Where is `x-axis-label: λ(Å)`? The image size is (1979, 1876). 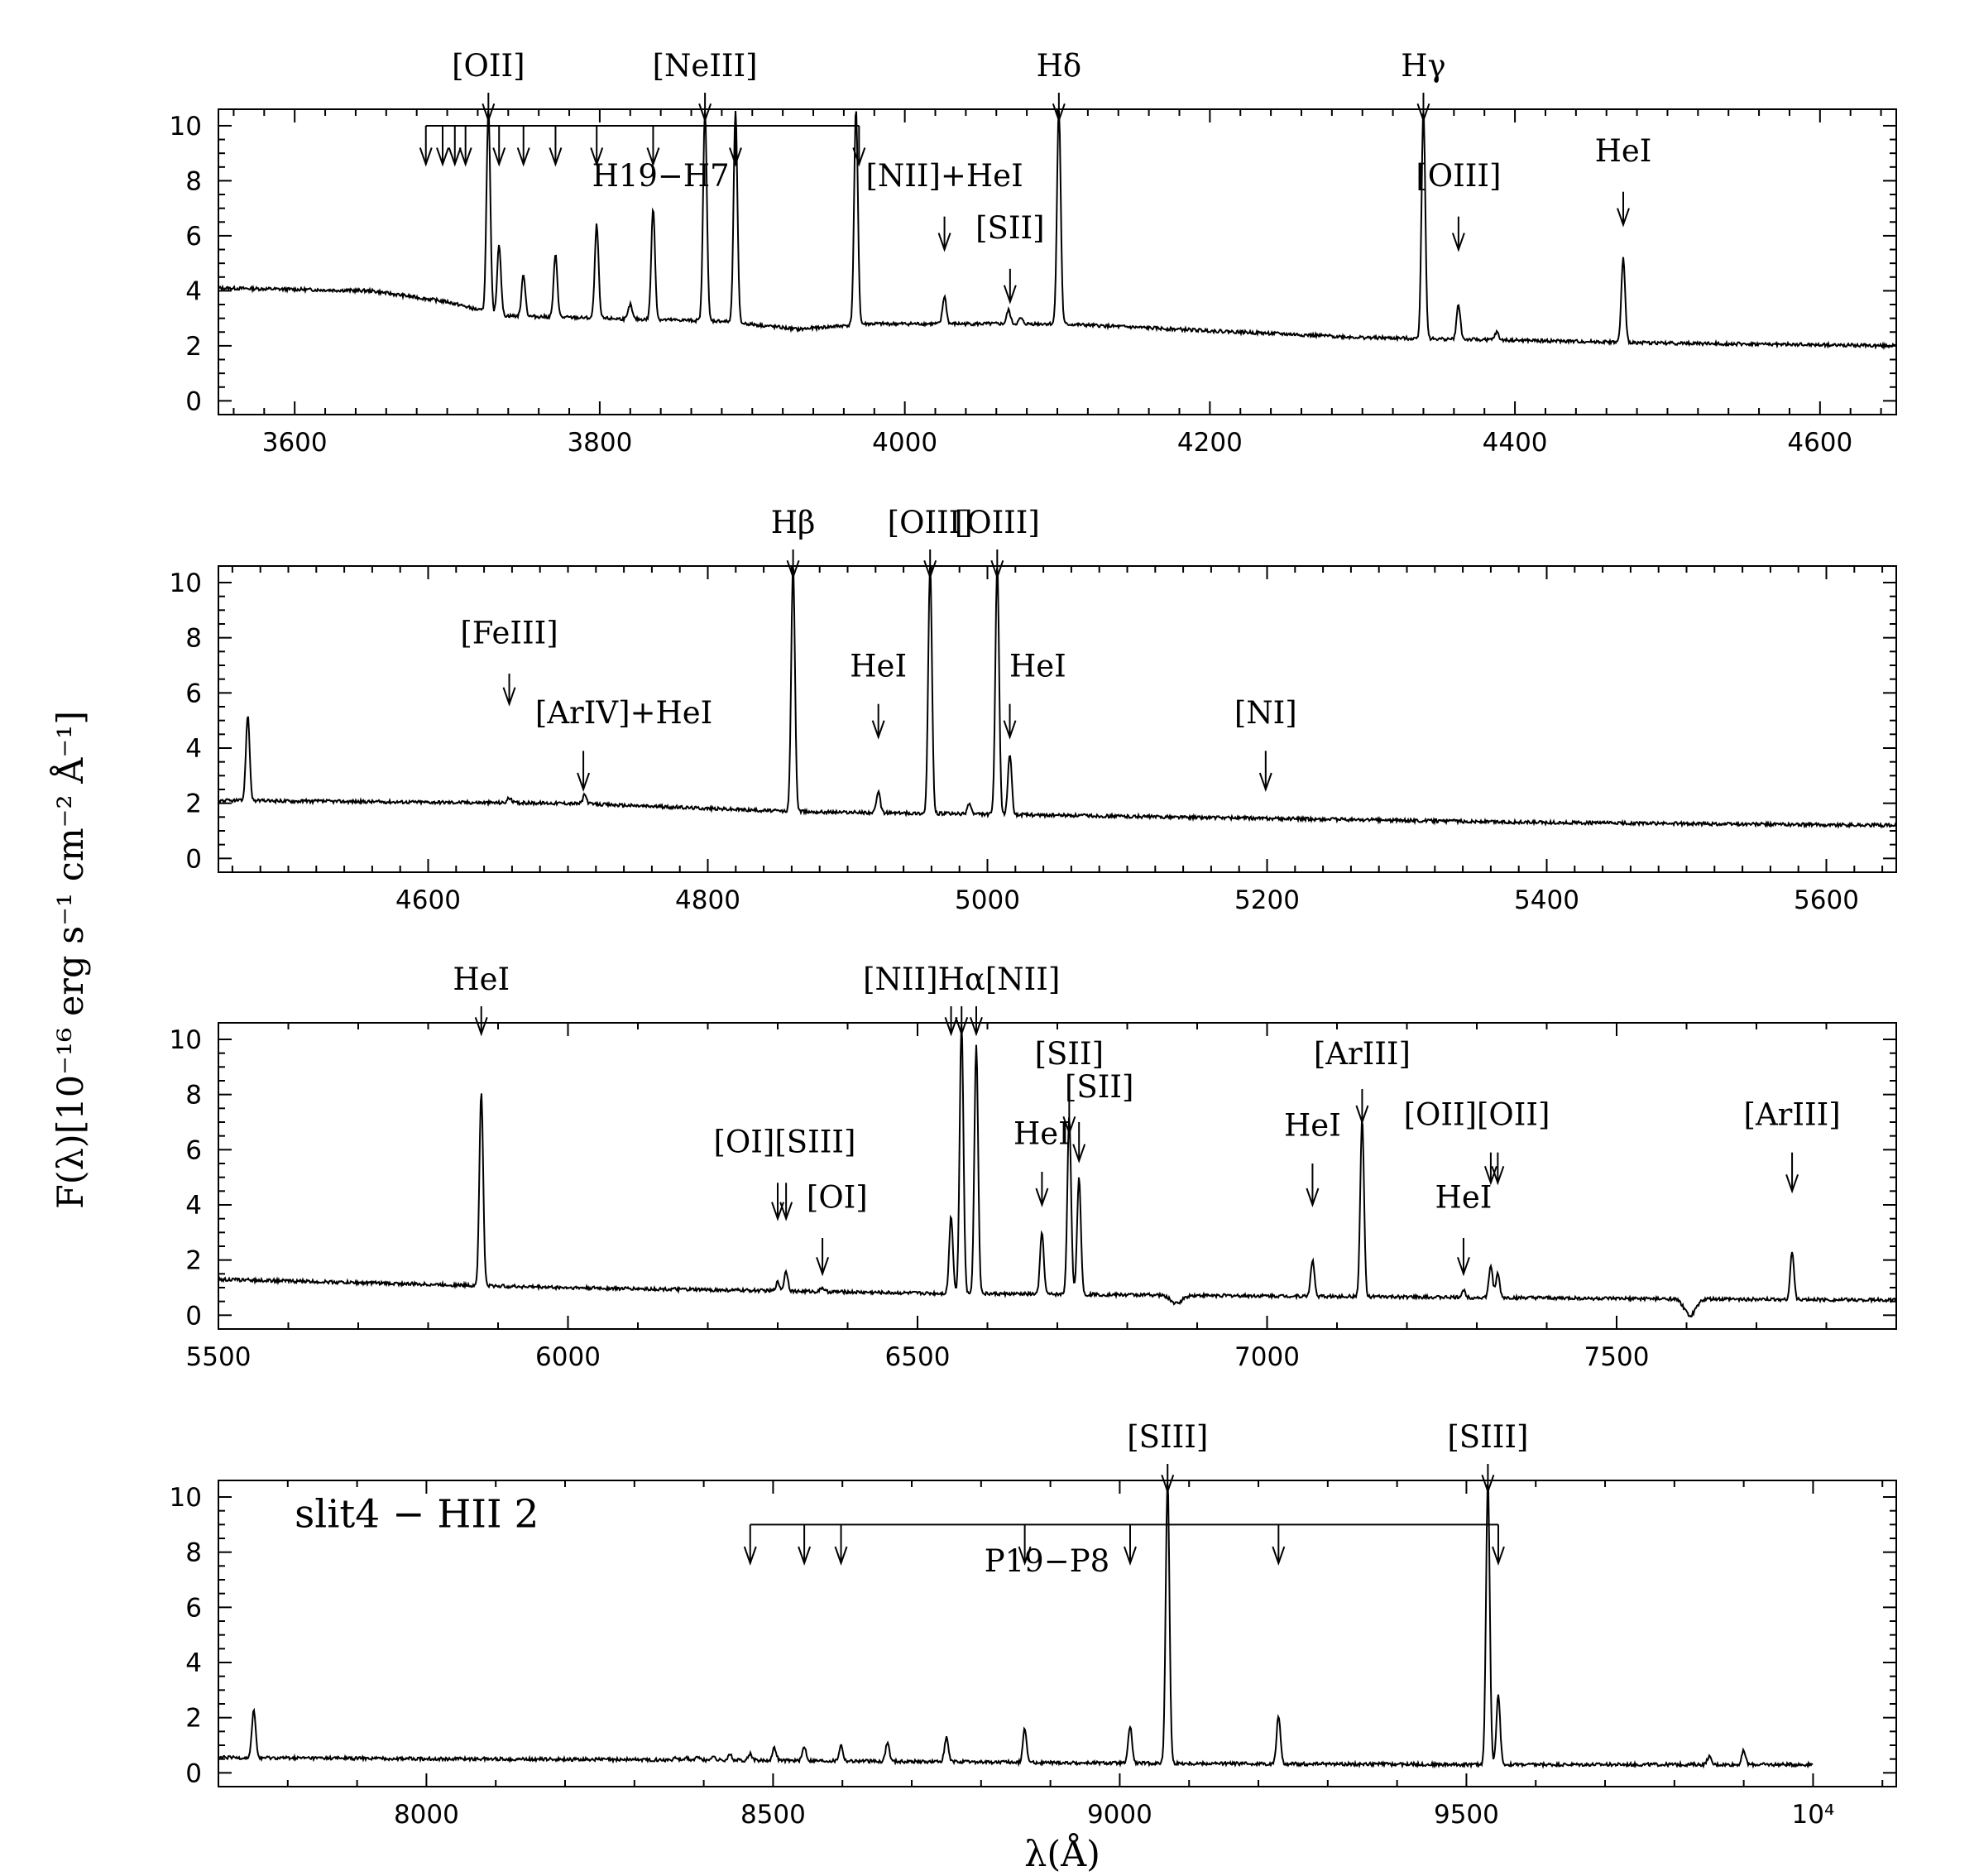 x-axis-label: λ(Å) is located at coordinates (1062, 1852).